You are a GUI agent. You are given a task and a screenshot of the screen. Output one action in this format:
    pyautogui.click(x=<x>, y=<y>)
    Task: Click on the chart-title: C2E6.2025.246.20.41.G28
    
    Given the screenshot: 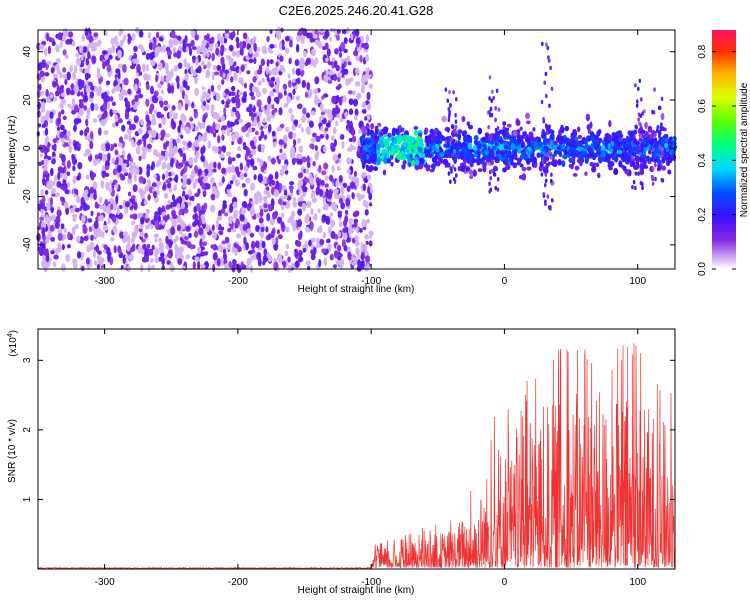 What is the action you would take?
    pyautogui.click(x=356, y=10)
    